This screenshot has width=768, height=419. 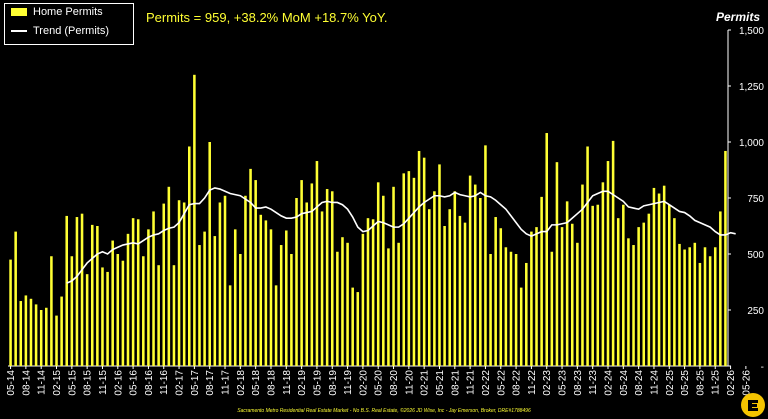 I want to click on x-tick-label: 11-14, so click(x=42, y=382).